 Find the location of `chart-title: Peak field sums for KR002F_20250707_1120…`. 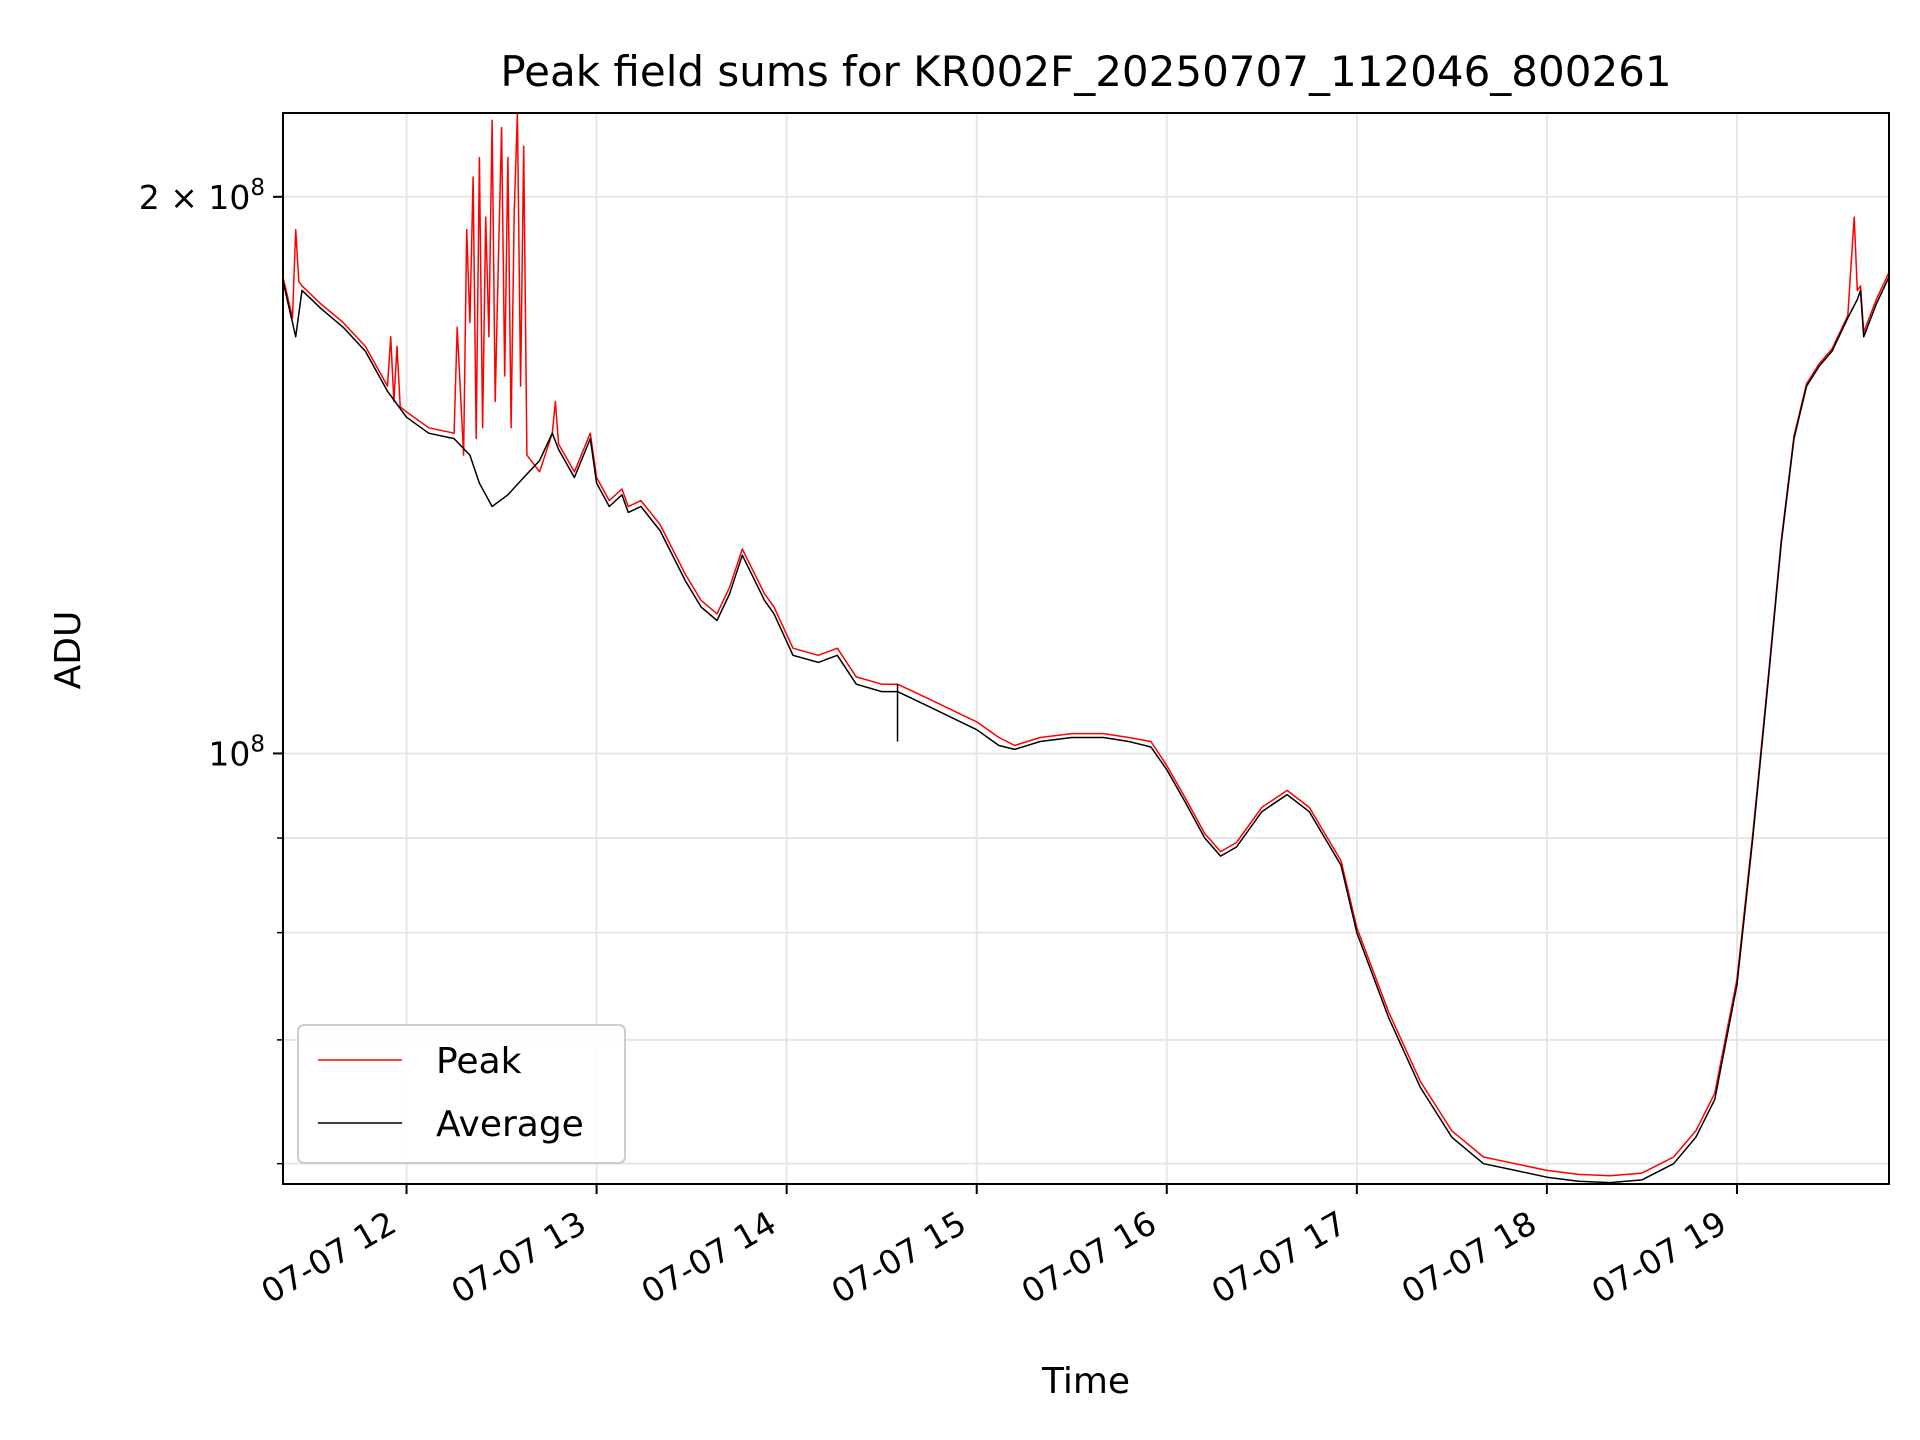

chart-title: Peak field sums for KR002F_20250707_1120… is located at coordinates (1085, 71).